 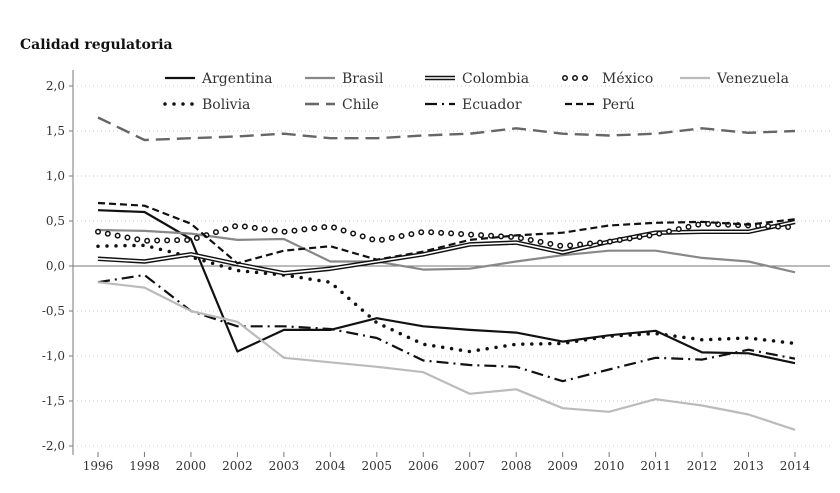 I want to click on x-tick-label: 2013, so click(x=748, y=466).